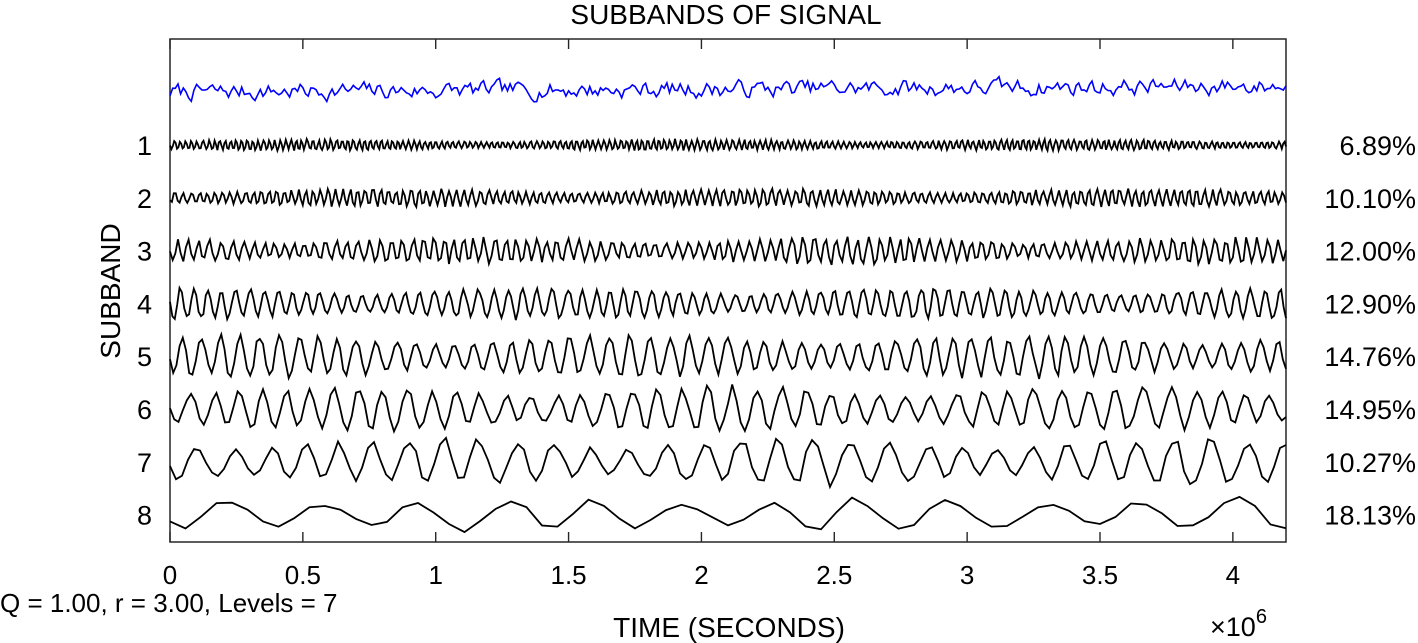 The height and width of the screenshot is (643, 1418). I want to click on subband-8-line, so click(728, 514).